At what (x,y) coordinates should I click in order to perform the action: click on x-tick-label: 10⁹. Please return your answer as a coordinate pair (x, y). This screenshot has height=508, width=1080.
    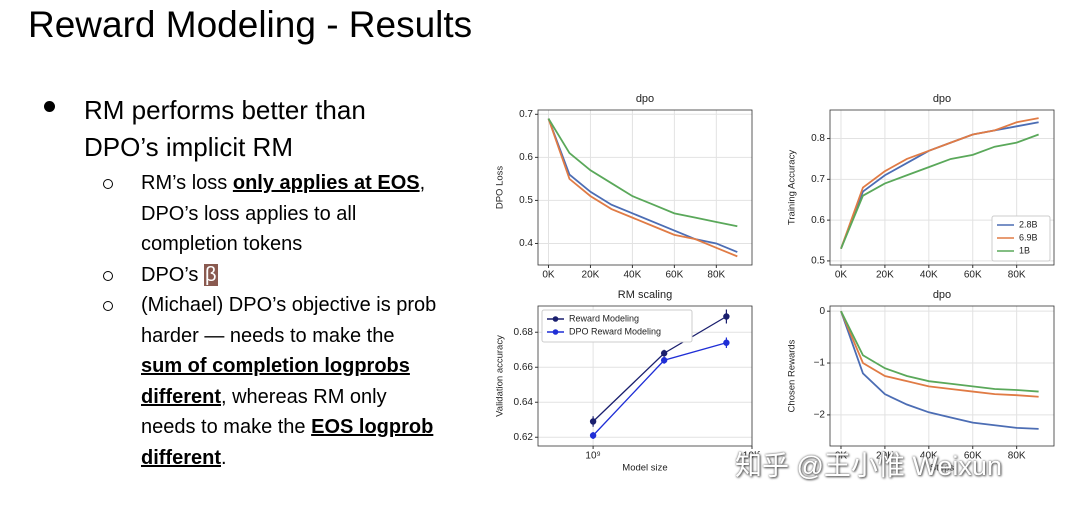
    Looking at the image, I should click on (592, 456).